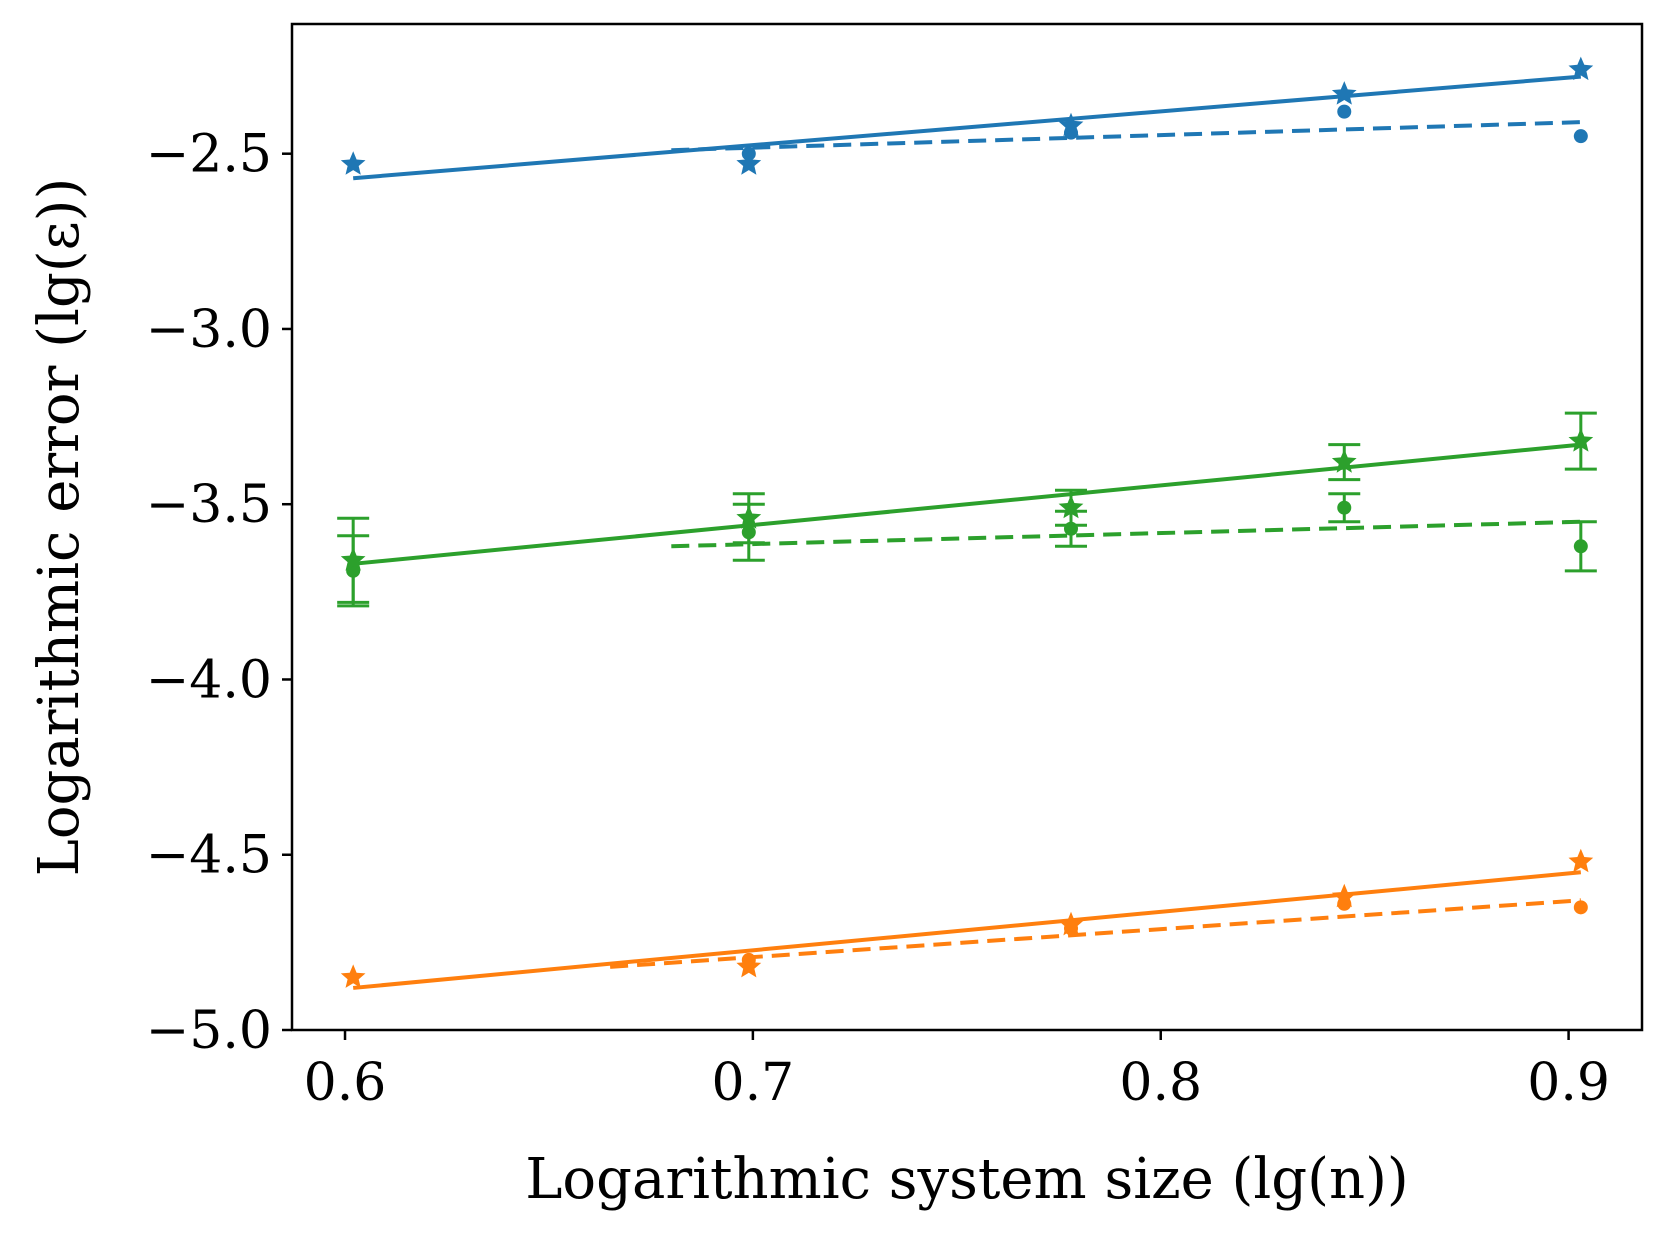 The image size is (1659, 1237). I want to click on y-axis-title: Logarithmic error (lg(ε)), so click(59, 527).